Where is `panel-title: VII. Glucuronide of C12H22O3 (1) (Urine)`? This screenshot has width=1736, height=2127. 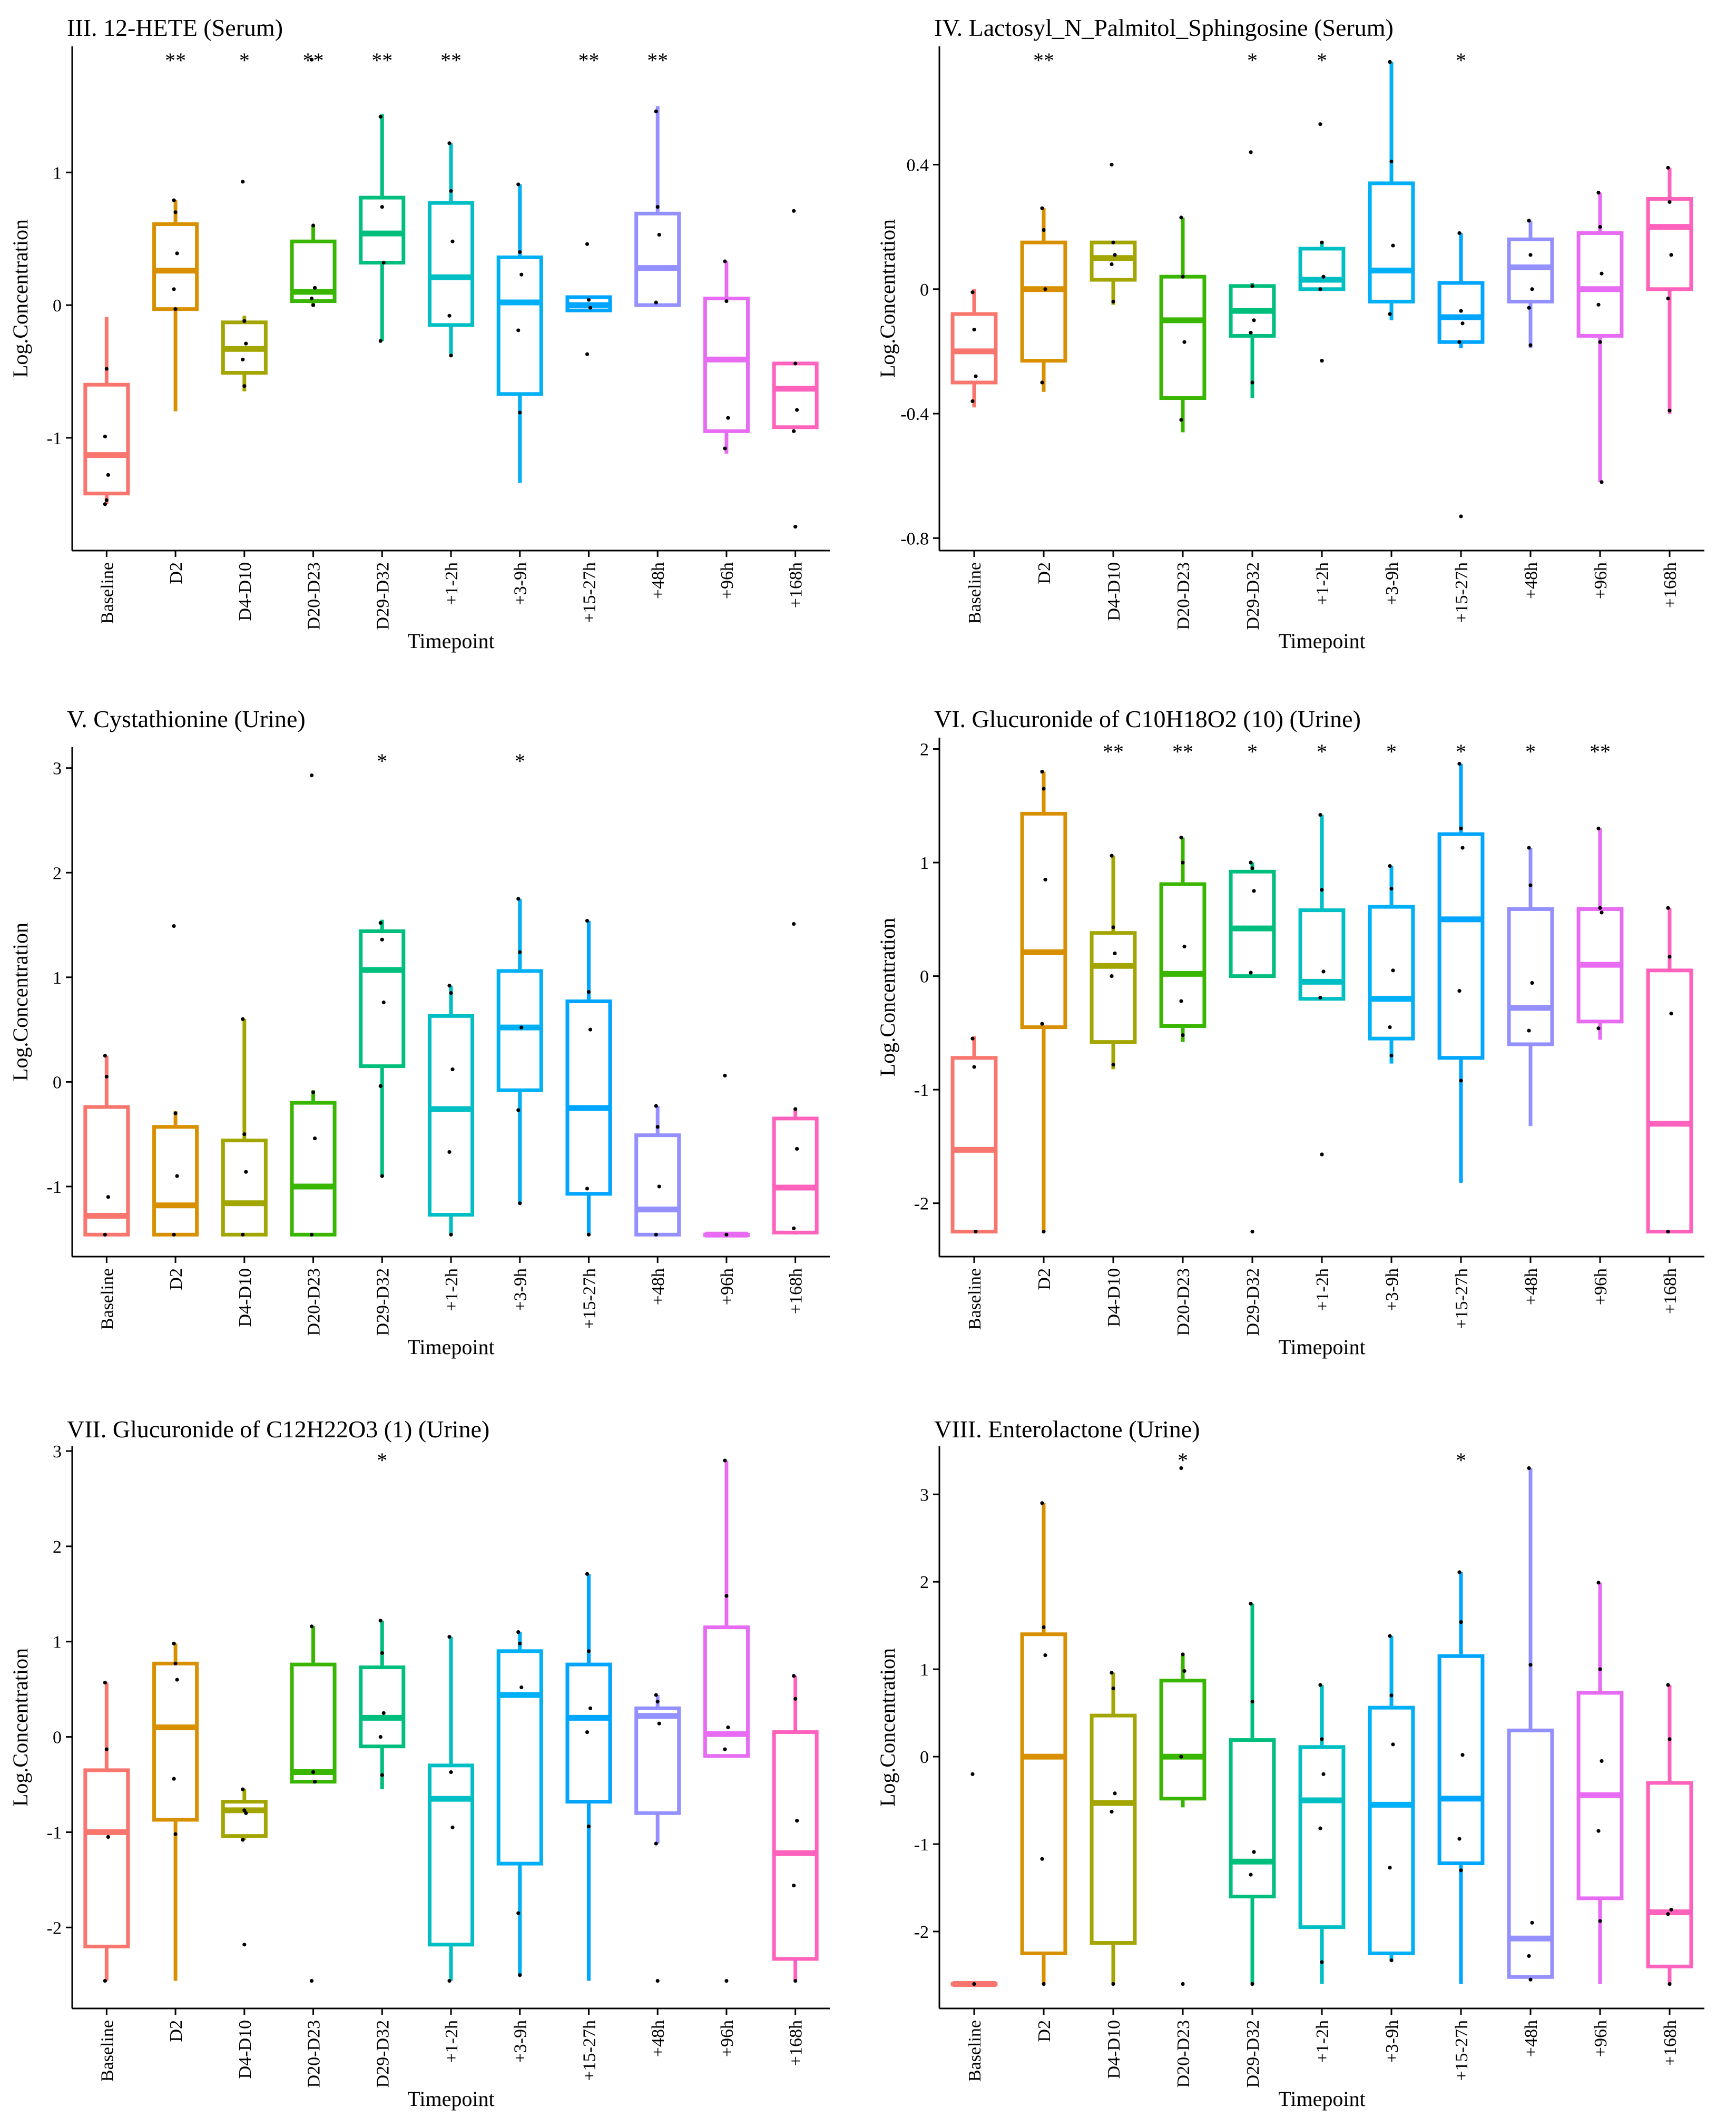
panel-title: VII. Glucuronide of C12H22O3 (1) (Urine) is located at coordinates (278, 1429).